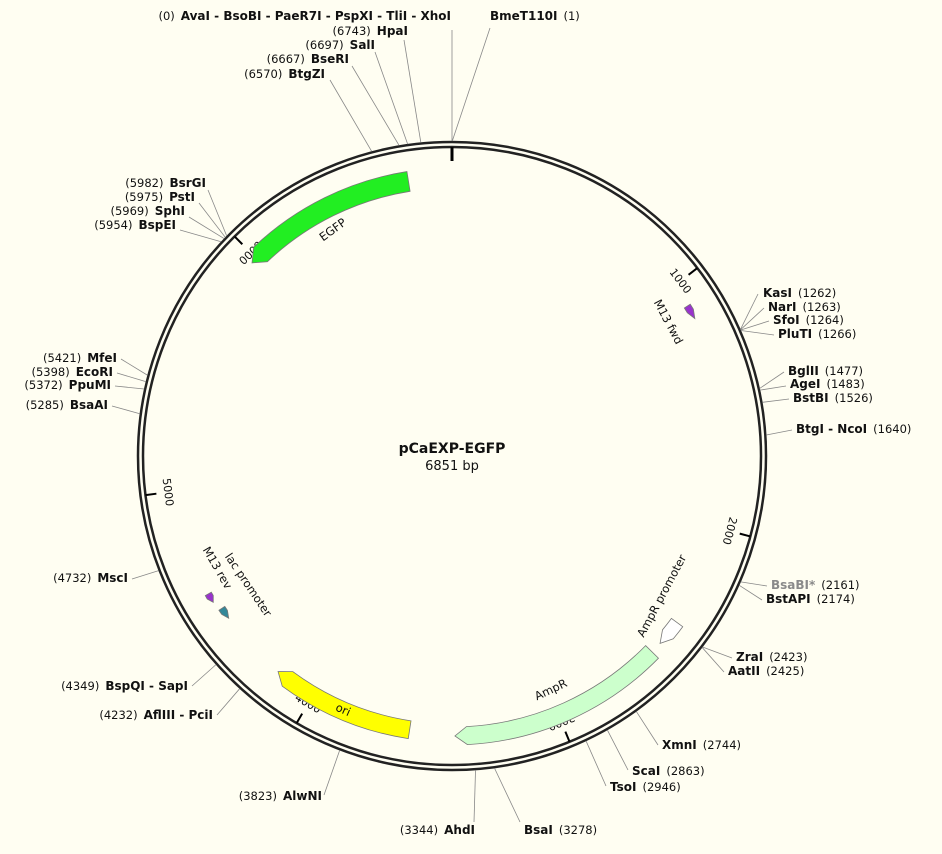 This screenshot has height=854, width=942. I want to click on site-name: PluTI, so click(795, 334).